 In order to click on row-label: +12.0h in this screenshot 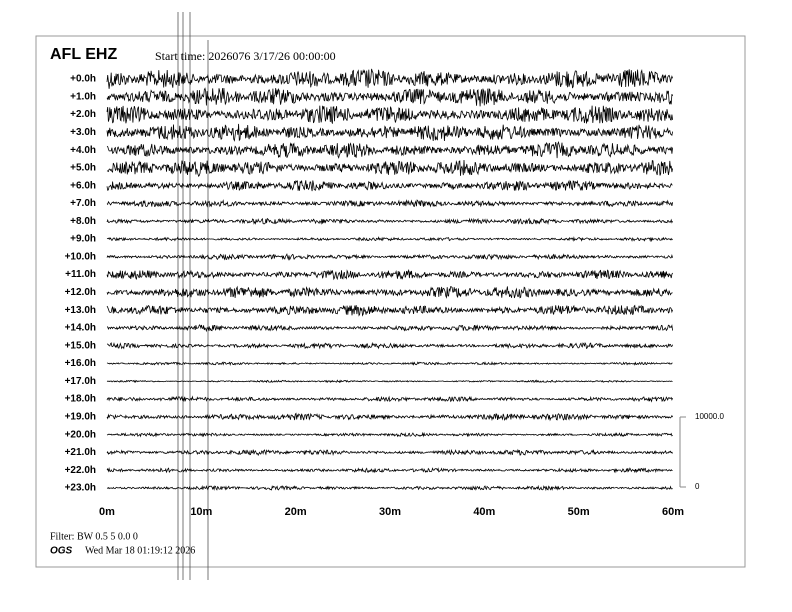, I will do `click(80, 292)`.